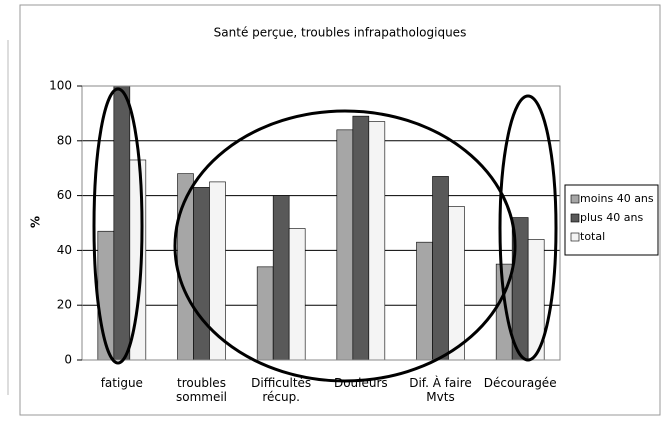  I want to click on x-tick-label: fatigue, so click(121, 383).